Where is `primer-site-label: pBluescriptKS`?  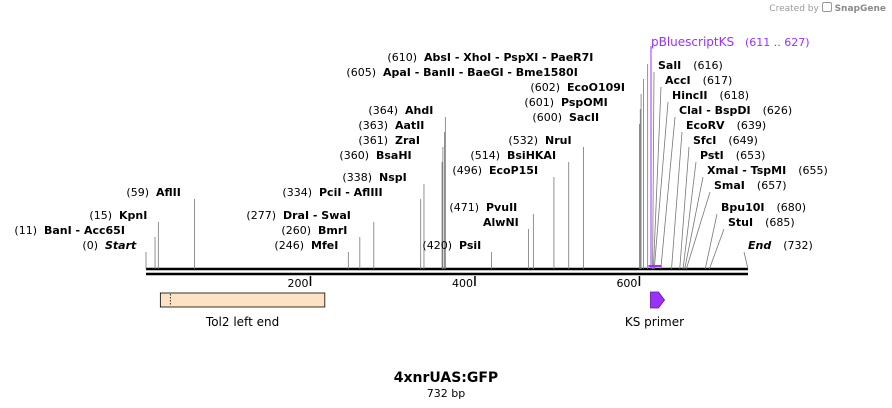
primer-site-label: pBluescriptKS is located at coordinates (692, 42).